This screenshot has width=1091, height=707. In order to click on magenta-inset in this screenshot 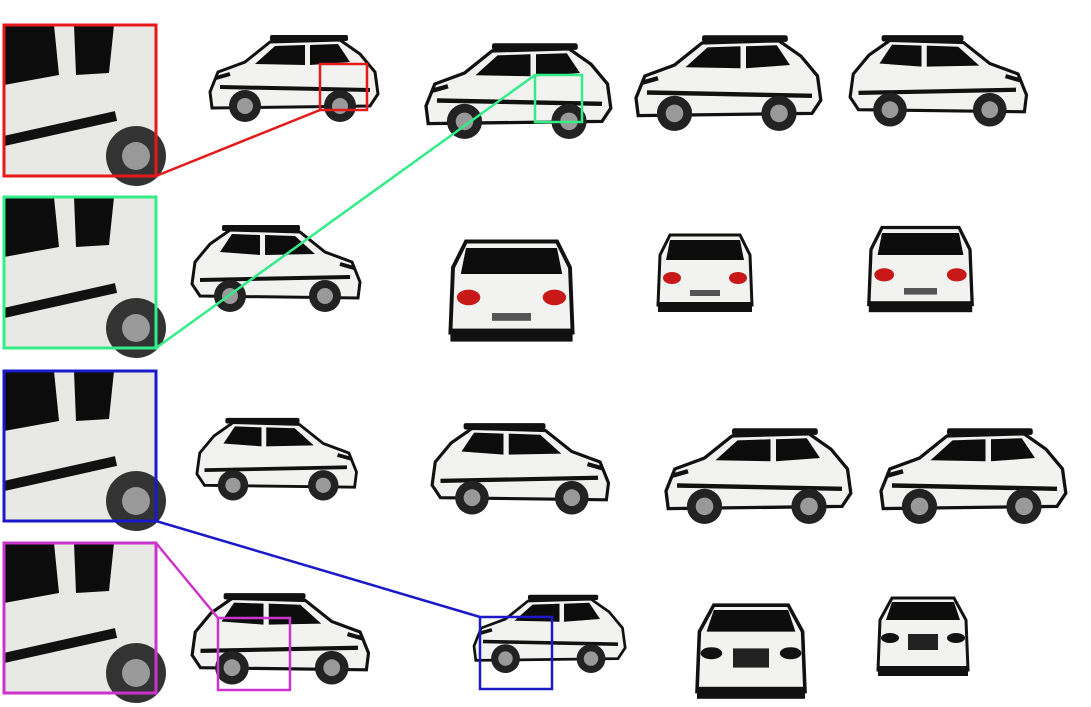, I will do `click(85, 623)`.